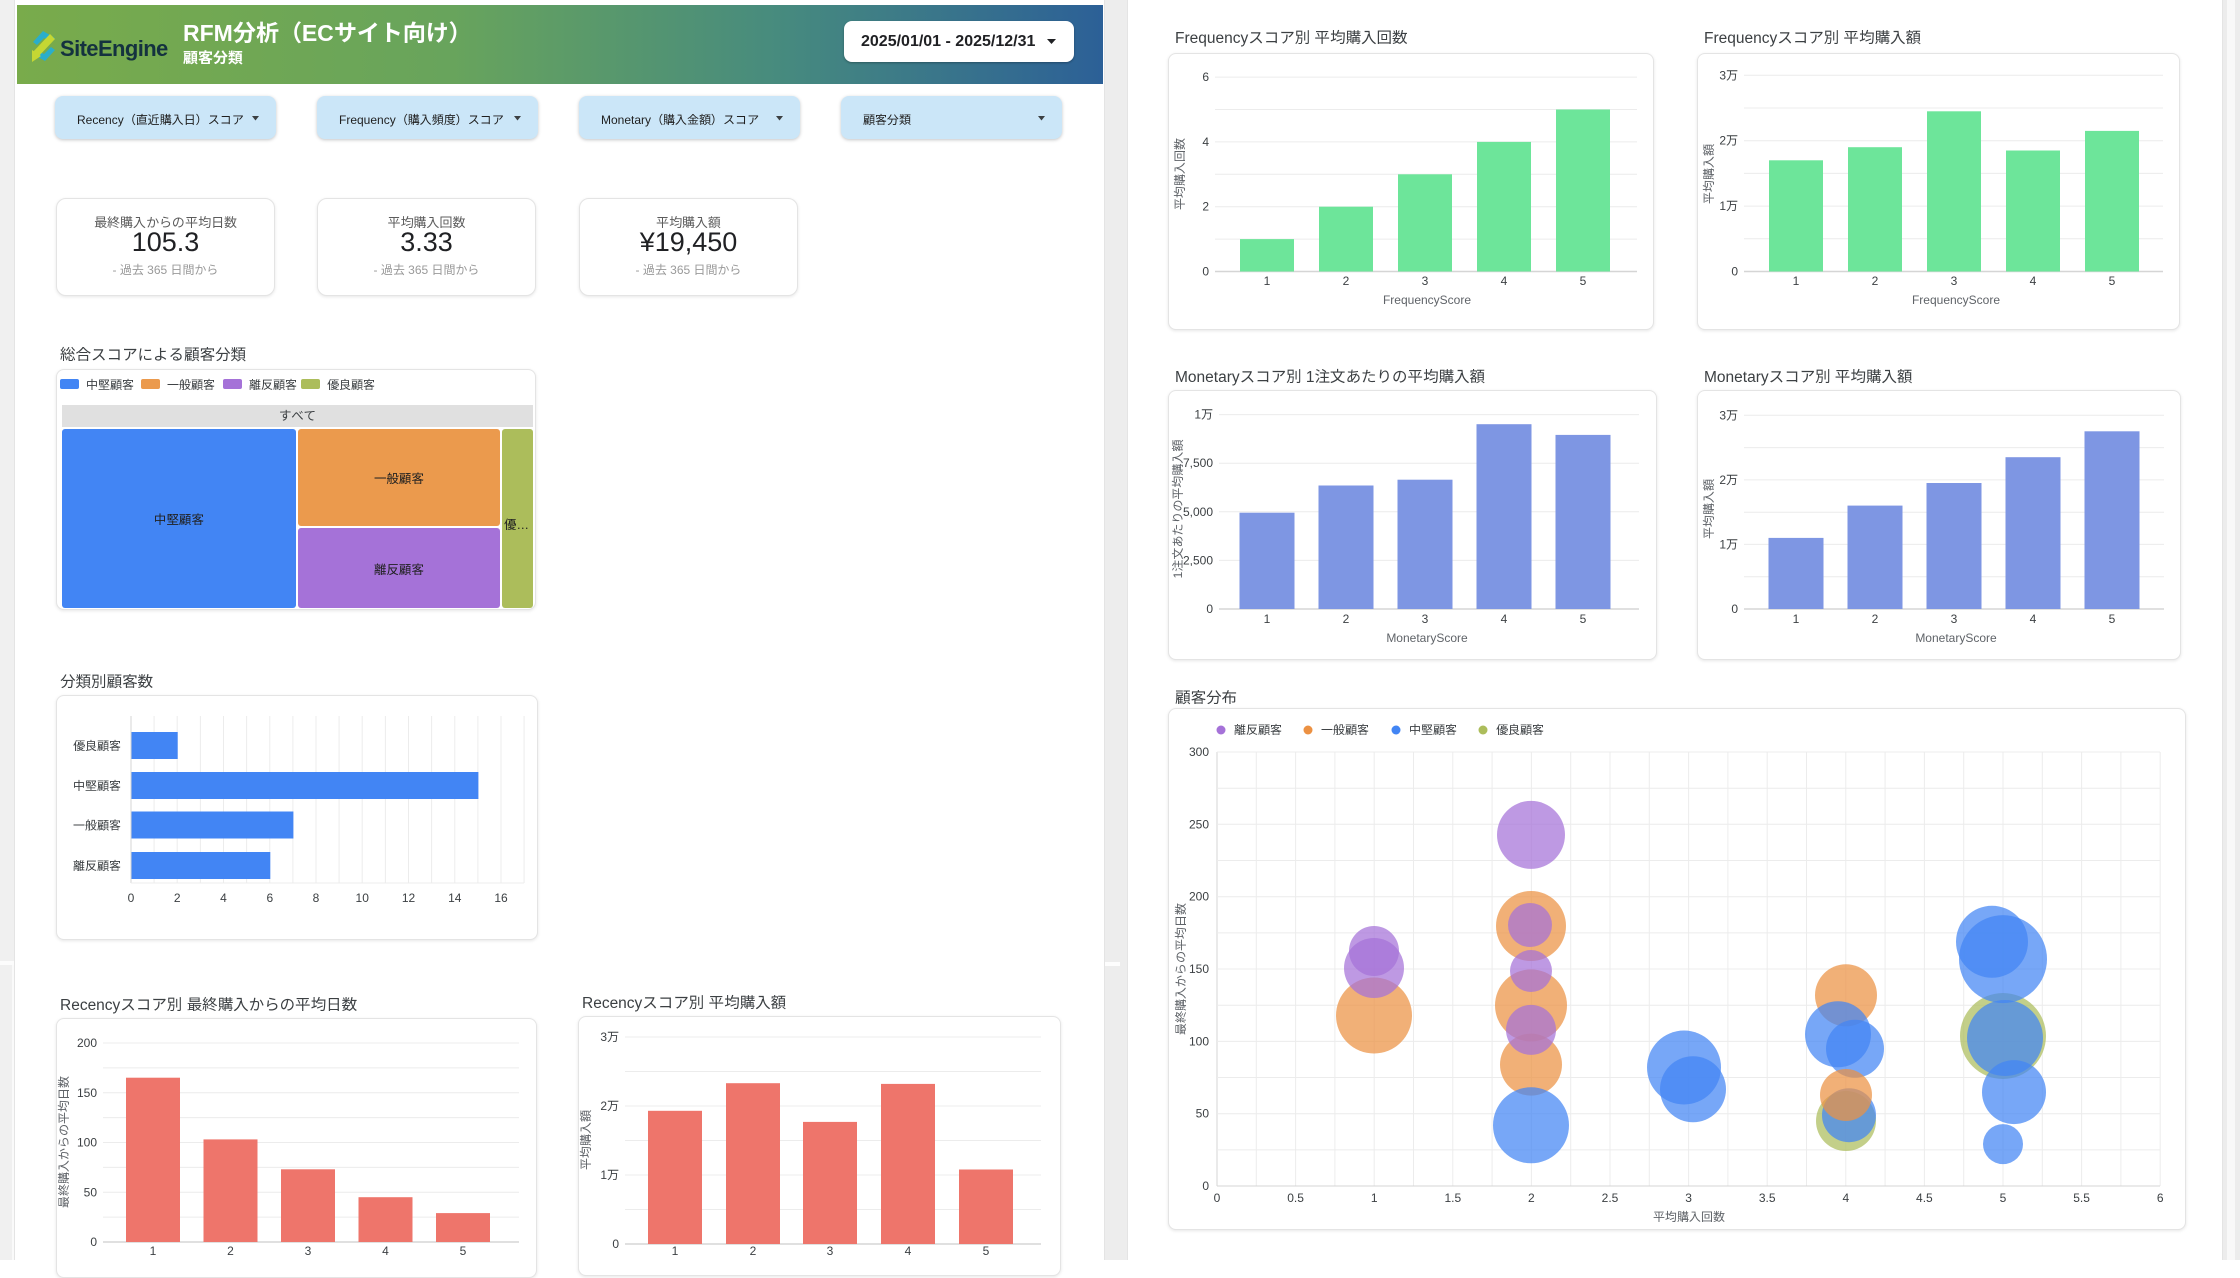 This screenshot has width=2240, height=1278. Describe the element at coordinates (1452, 1198) in the screenshot. I see `svg-text: 1.5` at that location.